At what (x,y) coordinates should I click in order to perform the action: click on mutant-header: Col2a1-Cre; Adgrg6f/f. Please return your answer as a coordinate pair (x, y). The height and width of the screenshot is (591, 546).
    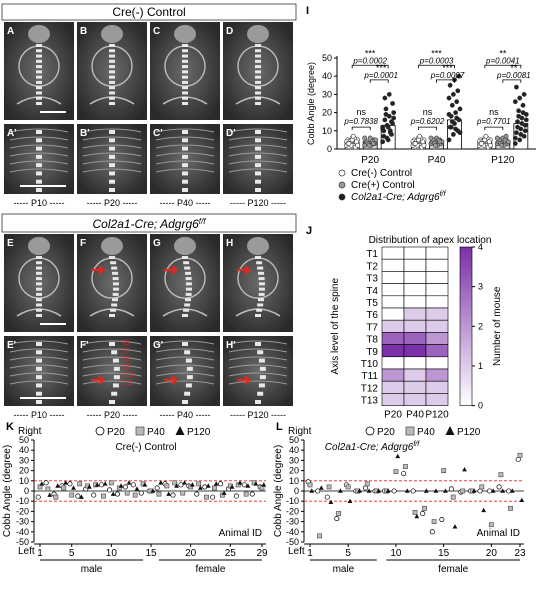
    Looking at the image, I should click on (150, 224).